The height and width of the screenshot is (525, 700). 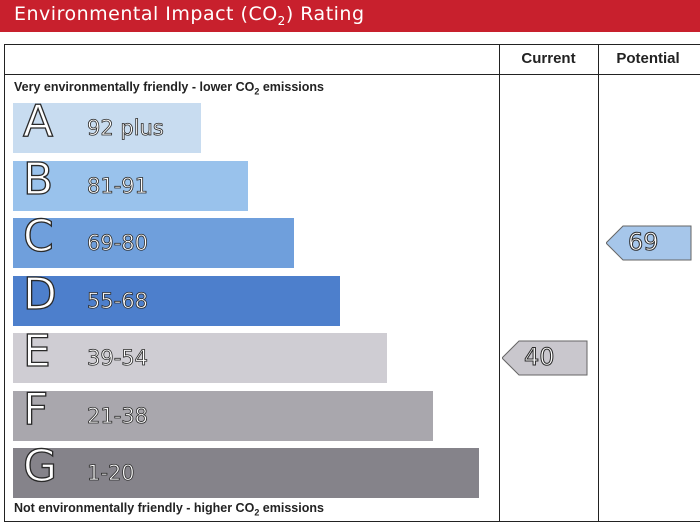 I want to click on band-b: B 81-91, so click(x=130, y=182).